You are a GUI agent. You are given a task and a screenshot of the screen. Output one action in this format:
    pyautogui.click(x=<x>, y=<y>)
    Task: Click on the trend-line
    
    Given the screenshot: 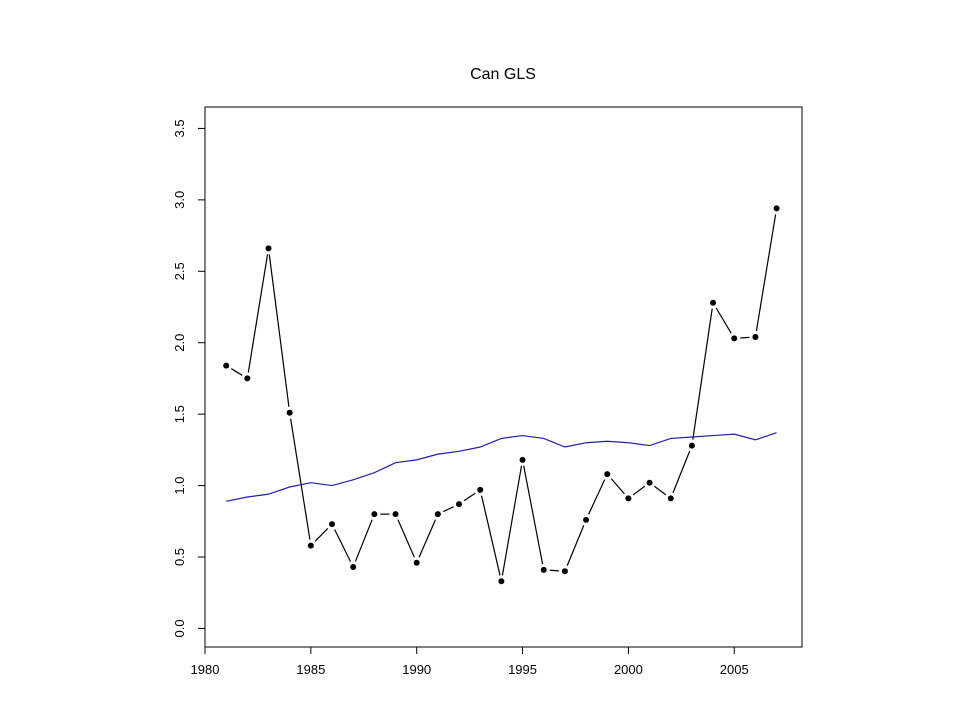 What is the action you would take?
    pyautogui.click(x=501, y=467)
    